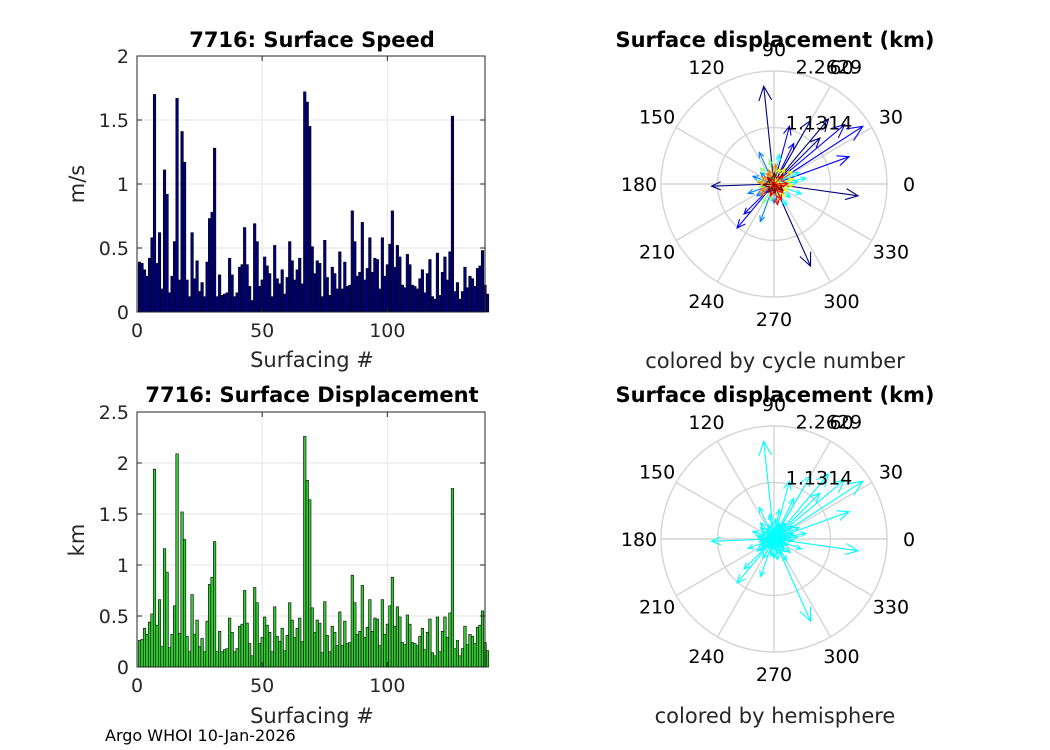  Describe the element at coordinates (774, 405) in the screenshot. I see `angle-tick-label: 90` at that location.